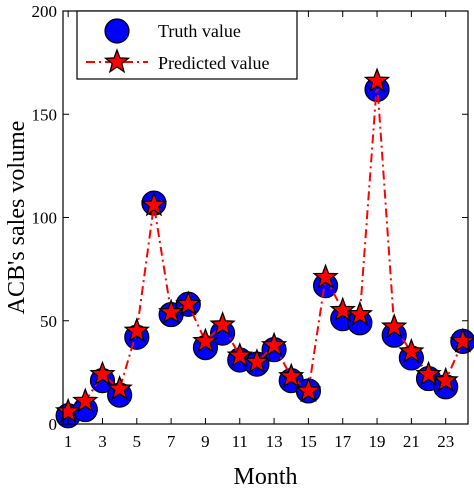  What do you see at coordinates (45, 218) in the screenshot?
I see `y-tick-label: 100` at bounding box center [45, 218].